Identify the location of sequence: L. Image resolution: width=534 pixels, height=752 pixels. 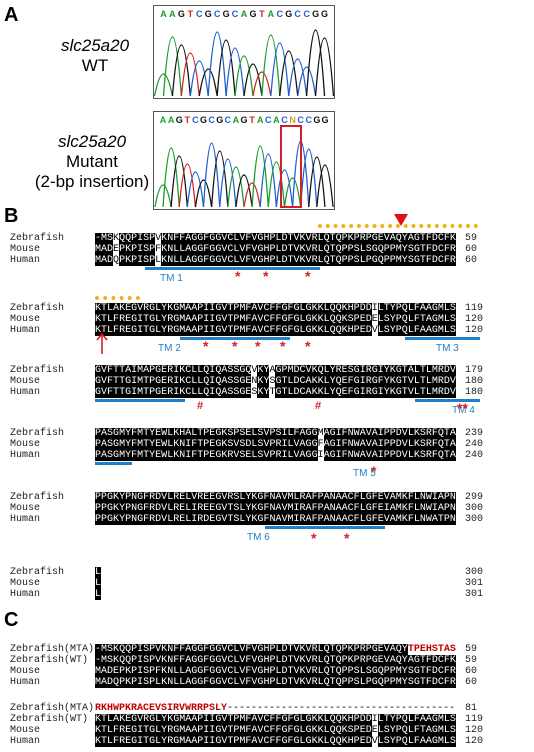
(98, 572).